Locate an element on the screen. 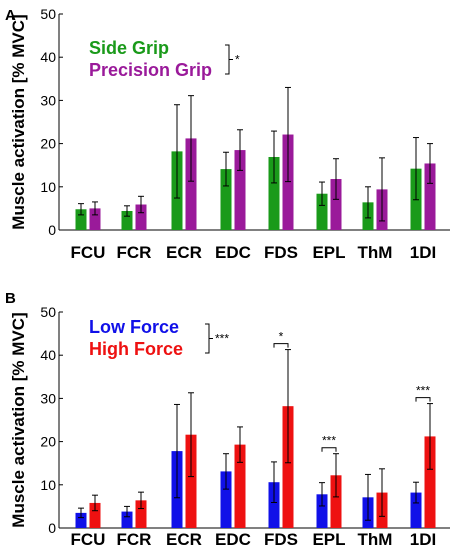 The image size is (454, 548). significance-bracket-epl is located at coordinates (329, 449).